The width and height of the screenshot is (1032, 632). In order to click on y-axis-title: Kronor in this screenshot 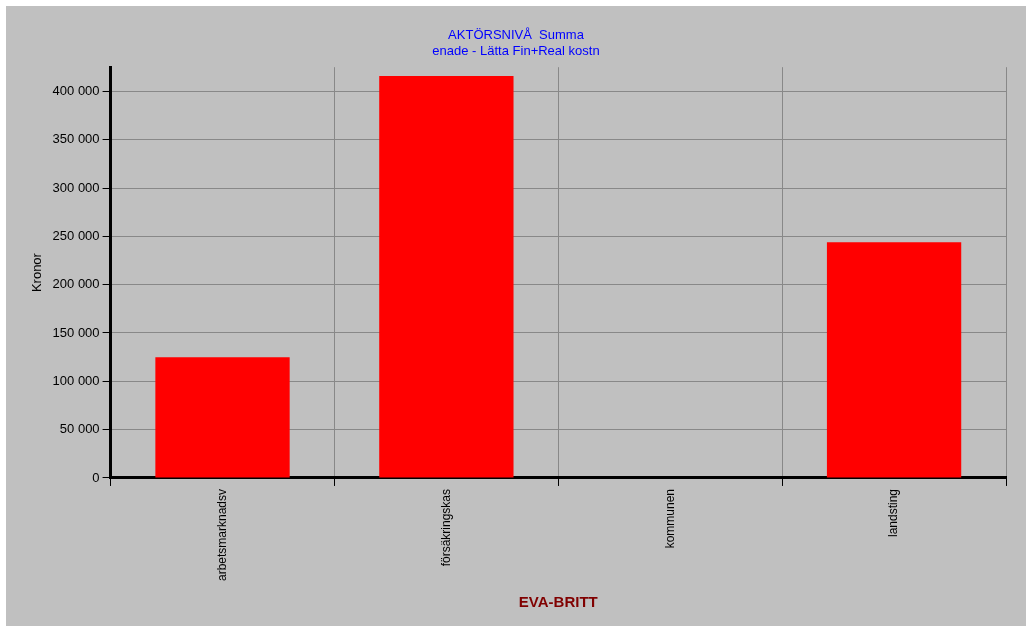, I will do `click(37, 272)`.